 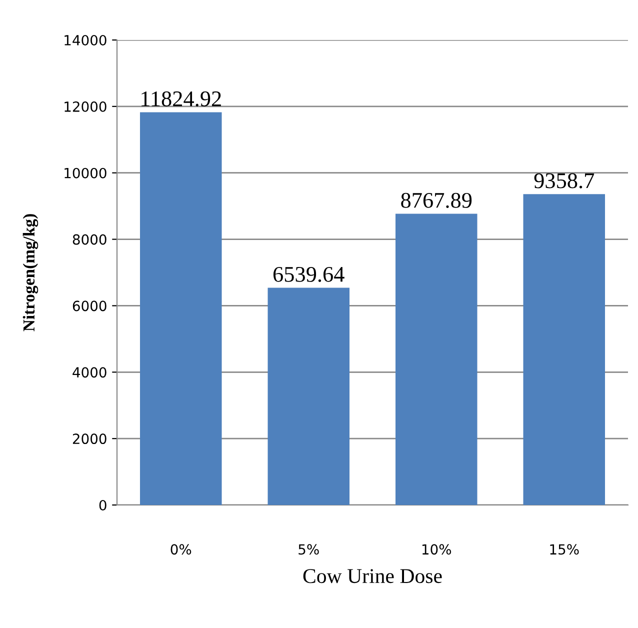 I want to click on x-tick-label: 0%, so click(x=181, y=549).